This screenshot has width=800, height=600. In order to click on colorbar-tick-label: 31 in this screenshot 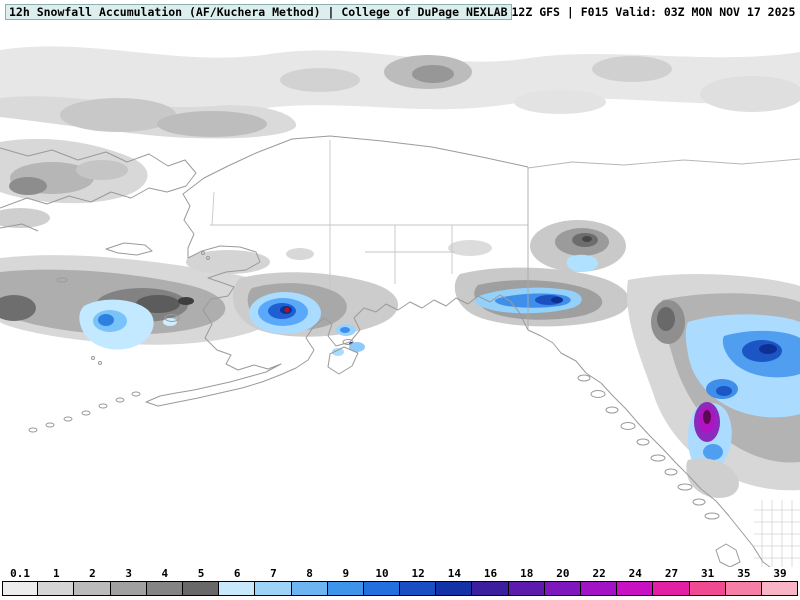, I will do `click(708, 573)`.